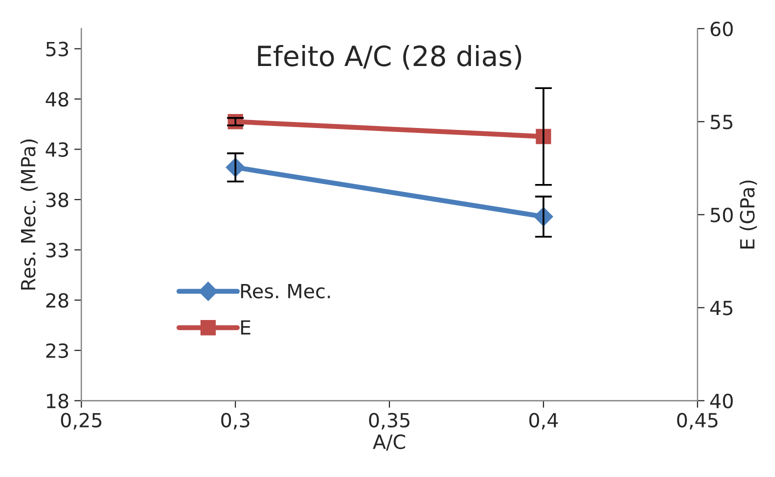 The height and width of the screenshot is (477, 775). Describe the element at coordinates (721, 122) in the screenshot. I see `y2-tick-label: 55` at that location.